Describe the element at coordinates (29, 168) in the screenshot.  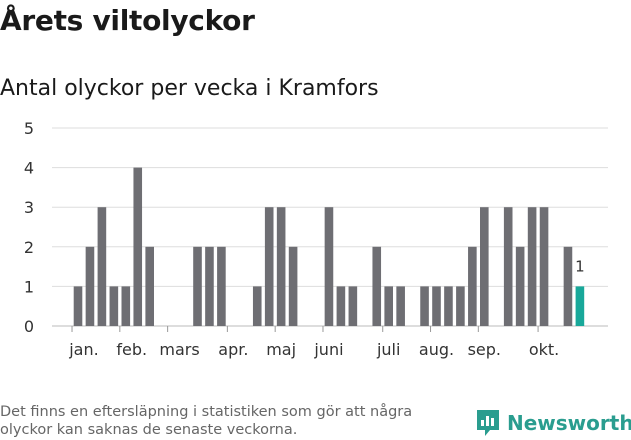
I see `y-tick-label: 4` at that location.